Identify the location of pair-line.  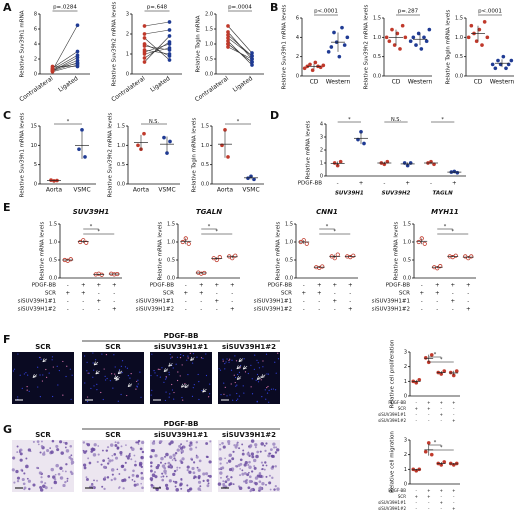
(65, 62).